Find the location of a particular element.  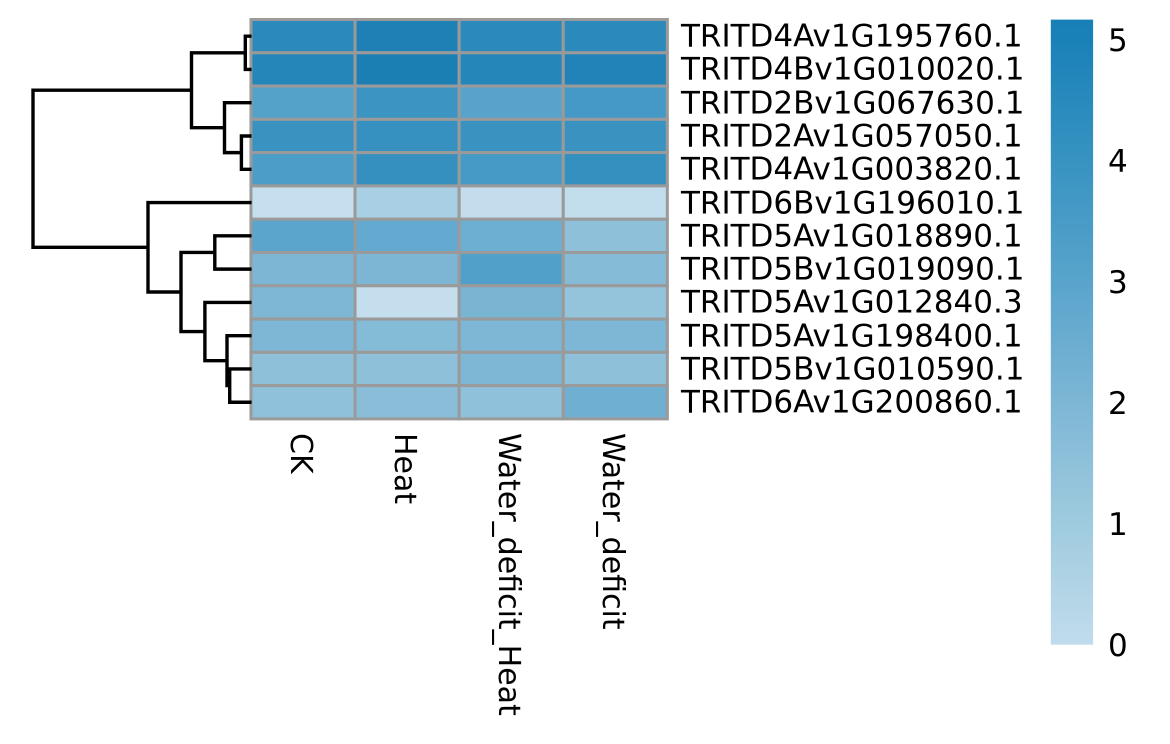

svg-text: Water_deficit_Heat is located at coordinates (508, 574).